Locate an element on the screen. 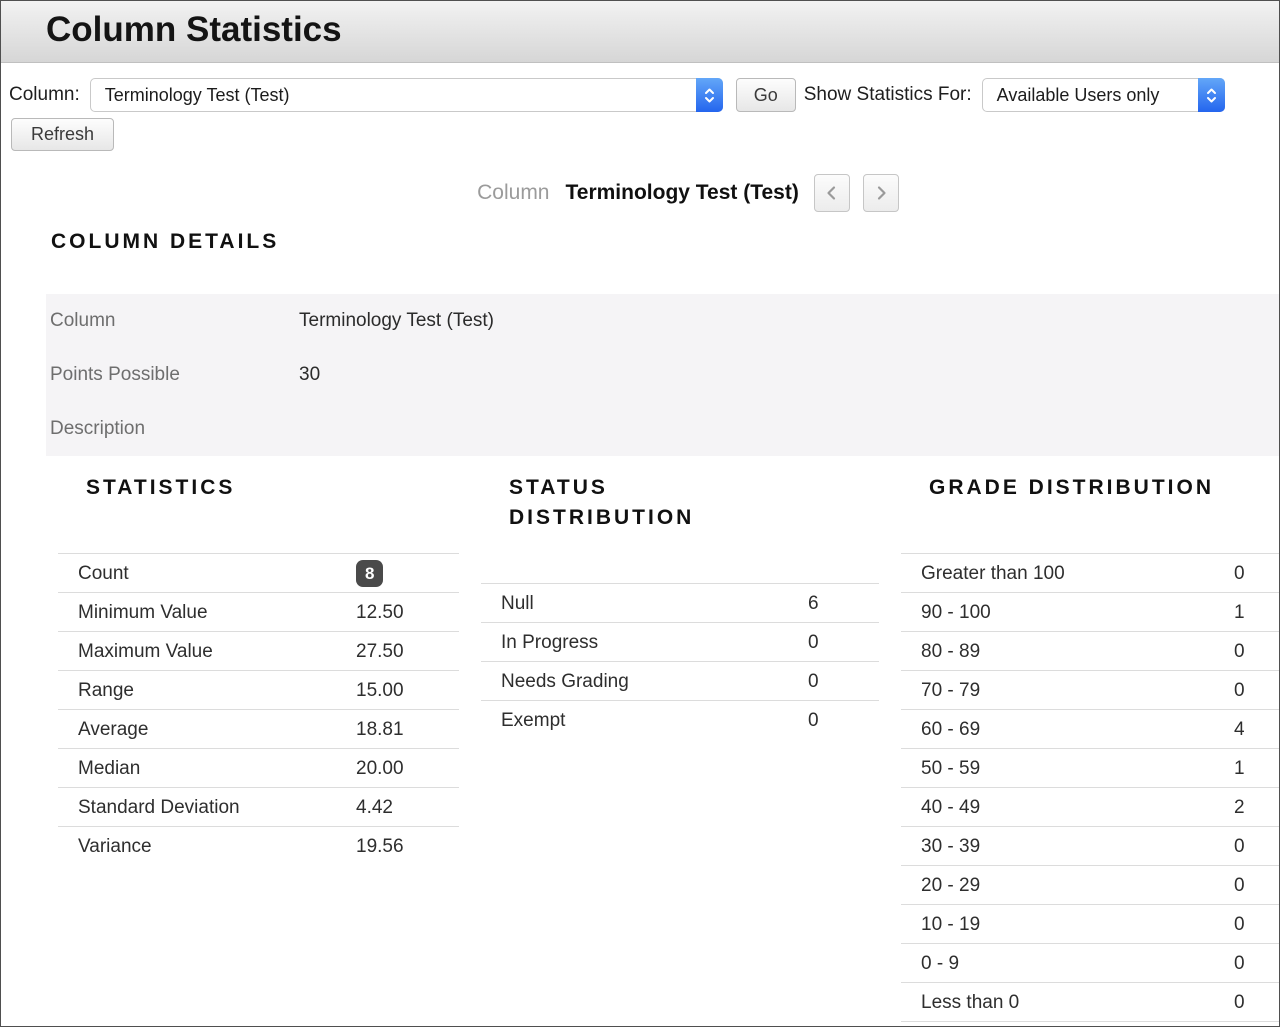 The height and width of the screenshot is (1027, 1280). table-row: Needs Grading 0 is located at coordinates (680, 680).